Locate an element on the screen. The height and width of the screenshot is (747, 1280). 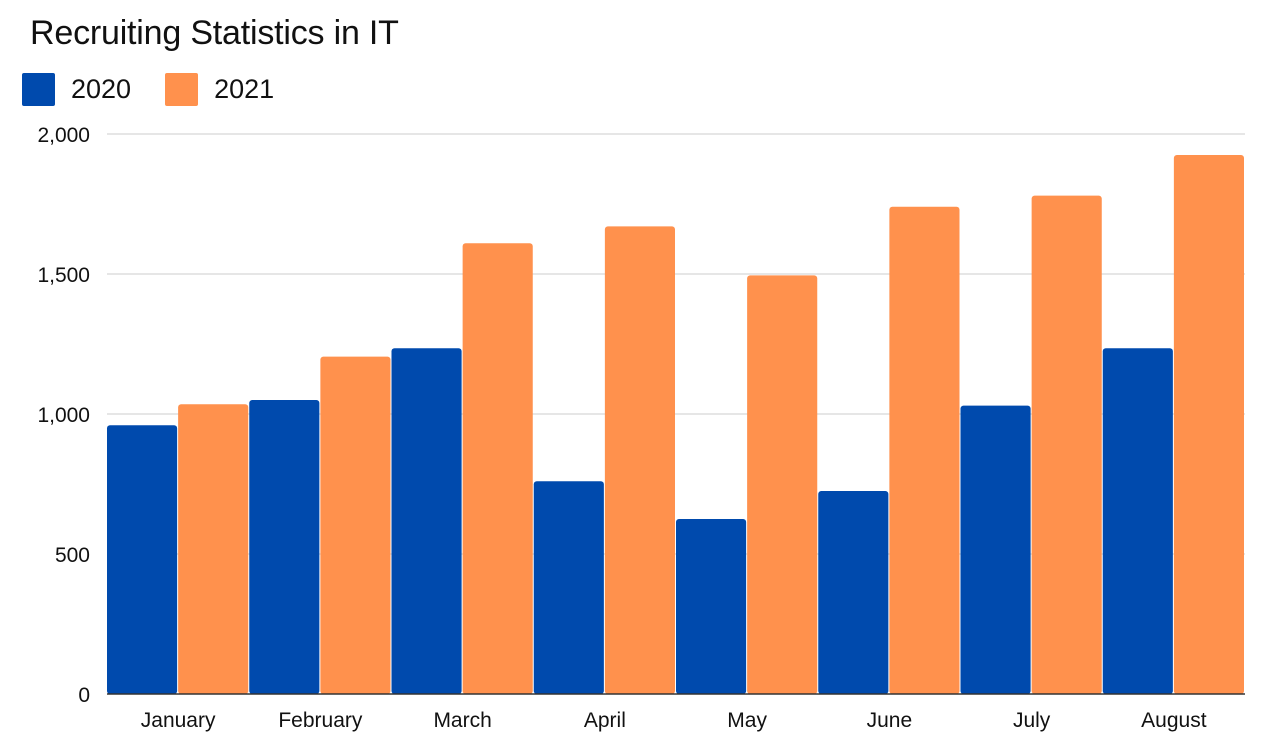
x-tick-label-february: February is located at coordinates (320, 720).